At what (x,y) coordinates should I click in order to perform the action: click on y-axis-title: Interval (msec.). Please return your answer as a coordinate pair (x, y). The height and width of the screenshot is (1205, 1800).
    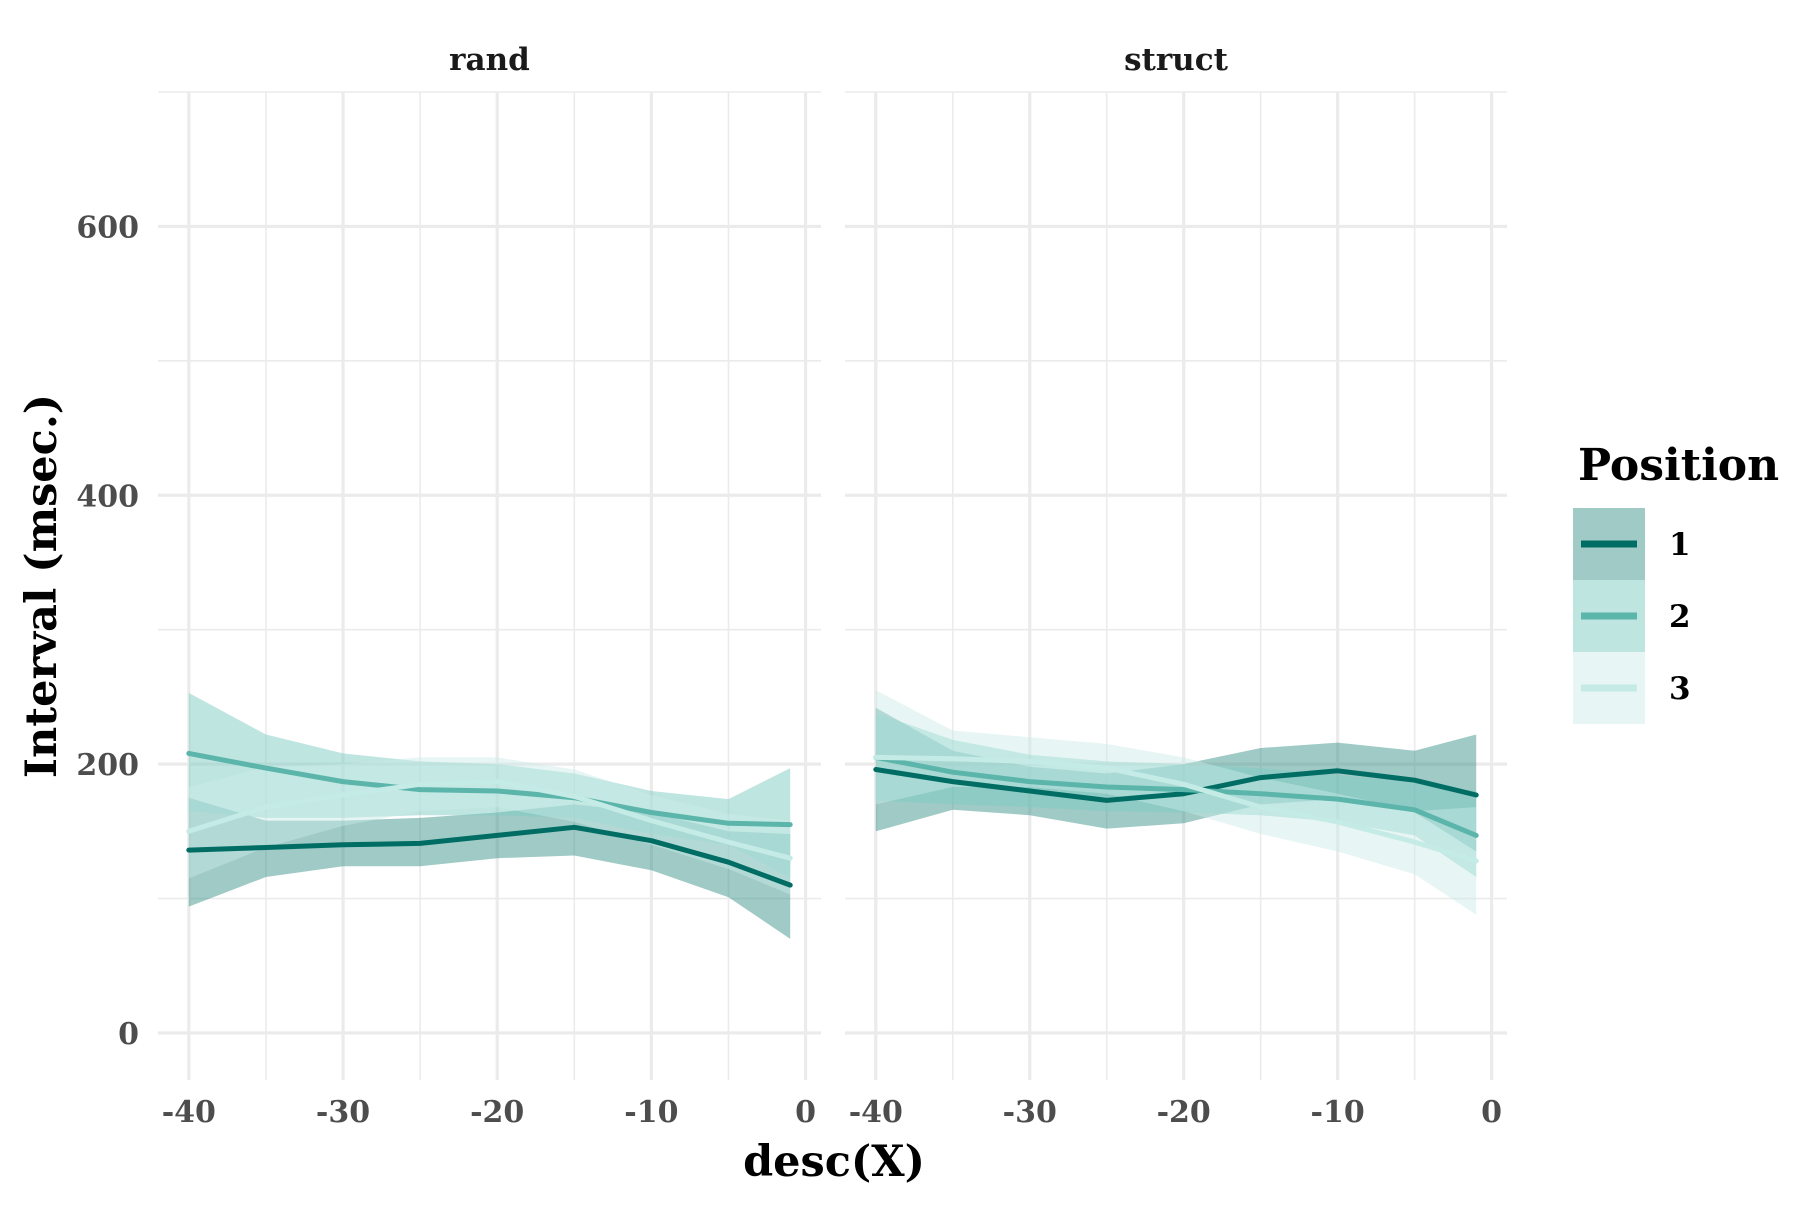
    Looking at the image, I should click on (42, 586).